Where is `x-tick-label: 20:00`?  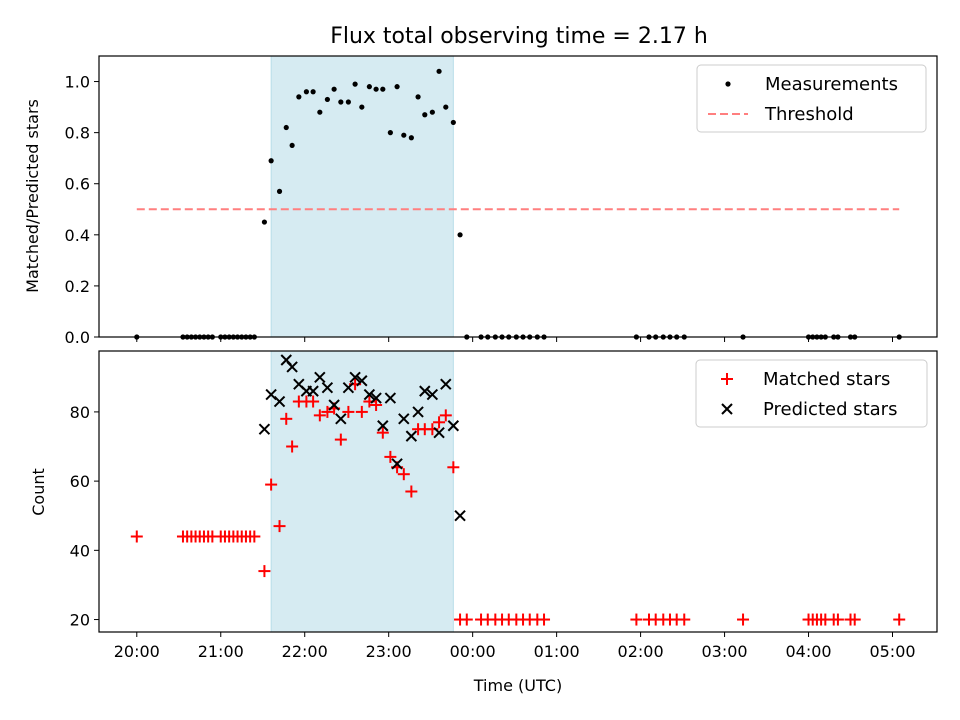
x-tick-label: 20:00 is located at coordinates (137, 651).